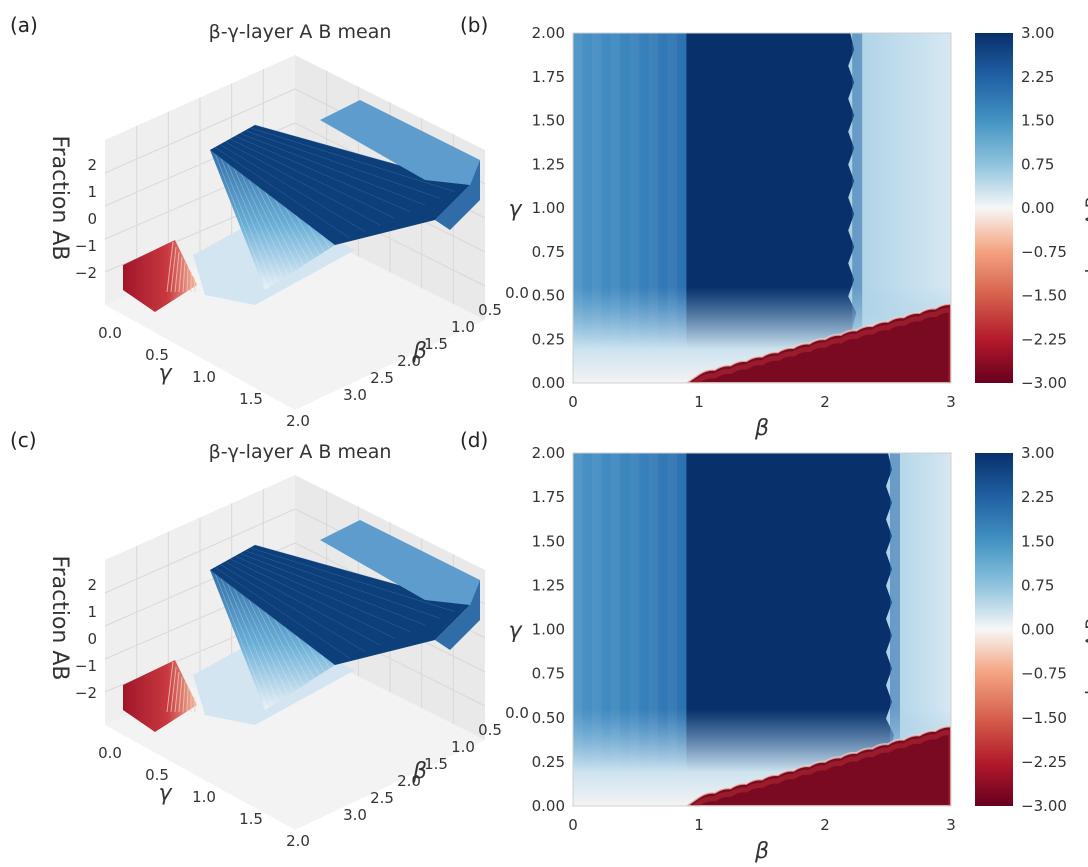 This screenshot has height=867, width=1088. What do you see at coordinates (474, 25) in the screenshot?
I see `panel-label-b: (b)` at bounding box center [474, 25].